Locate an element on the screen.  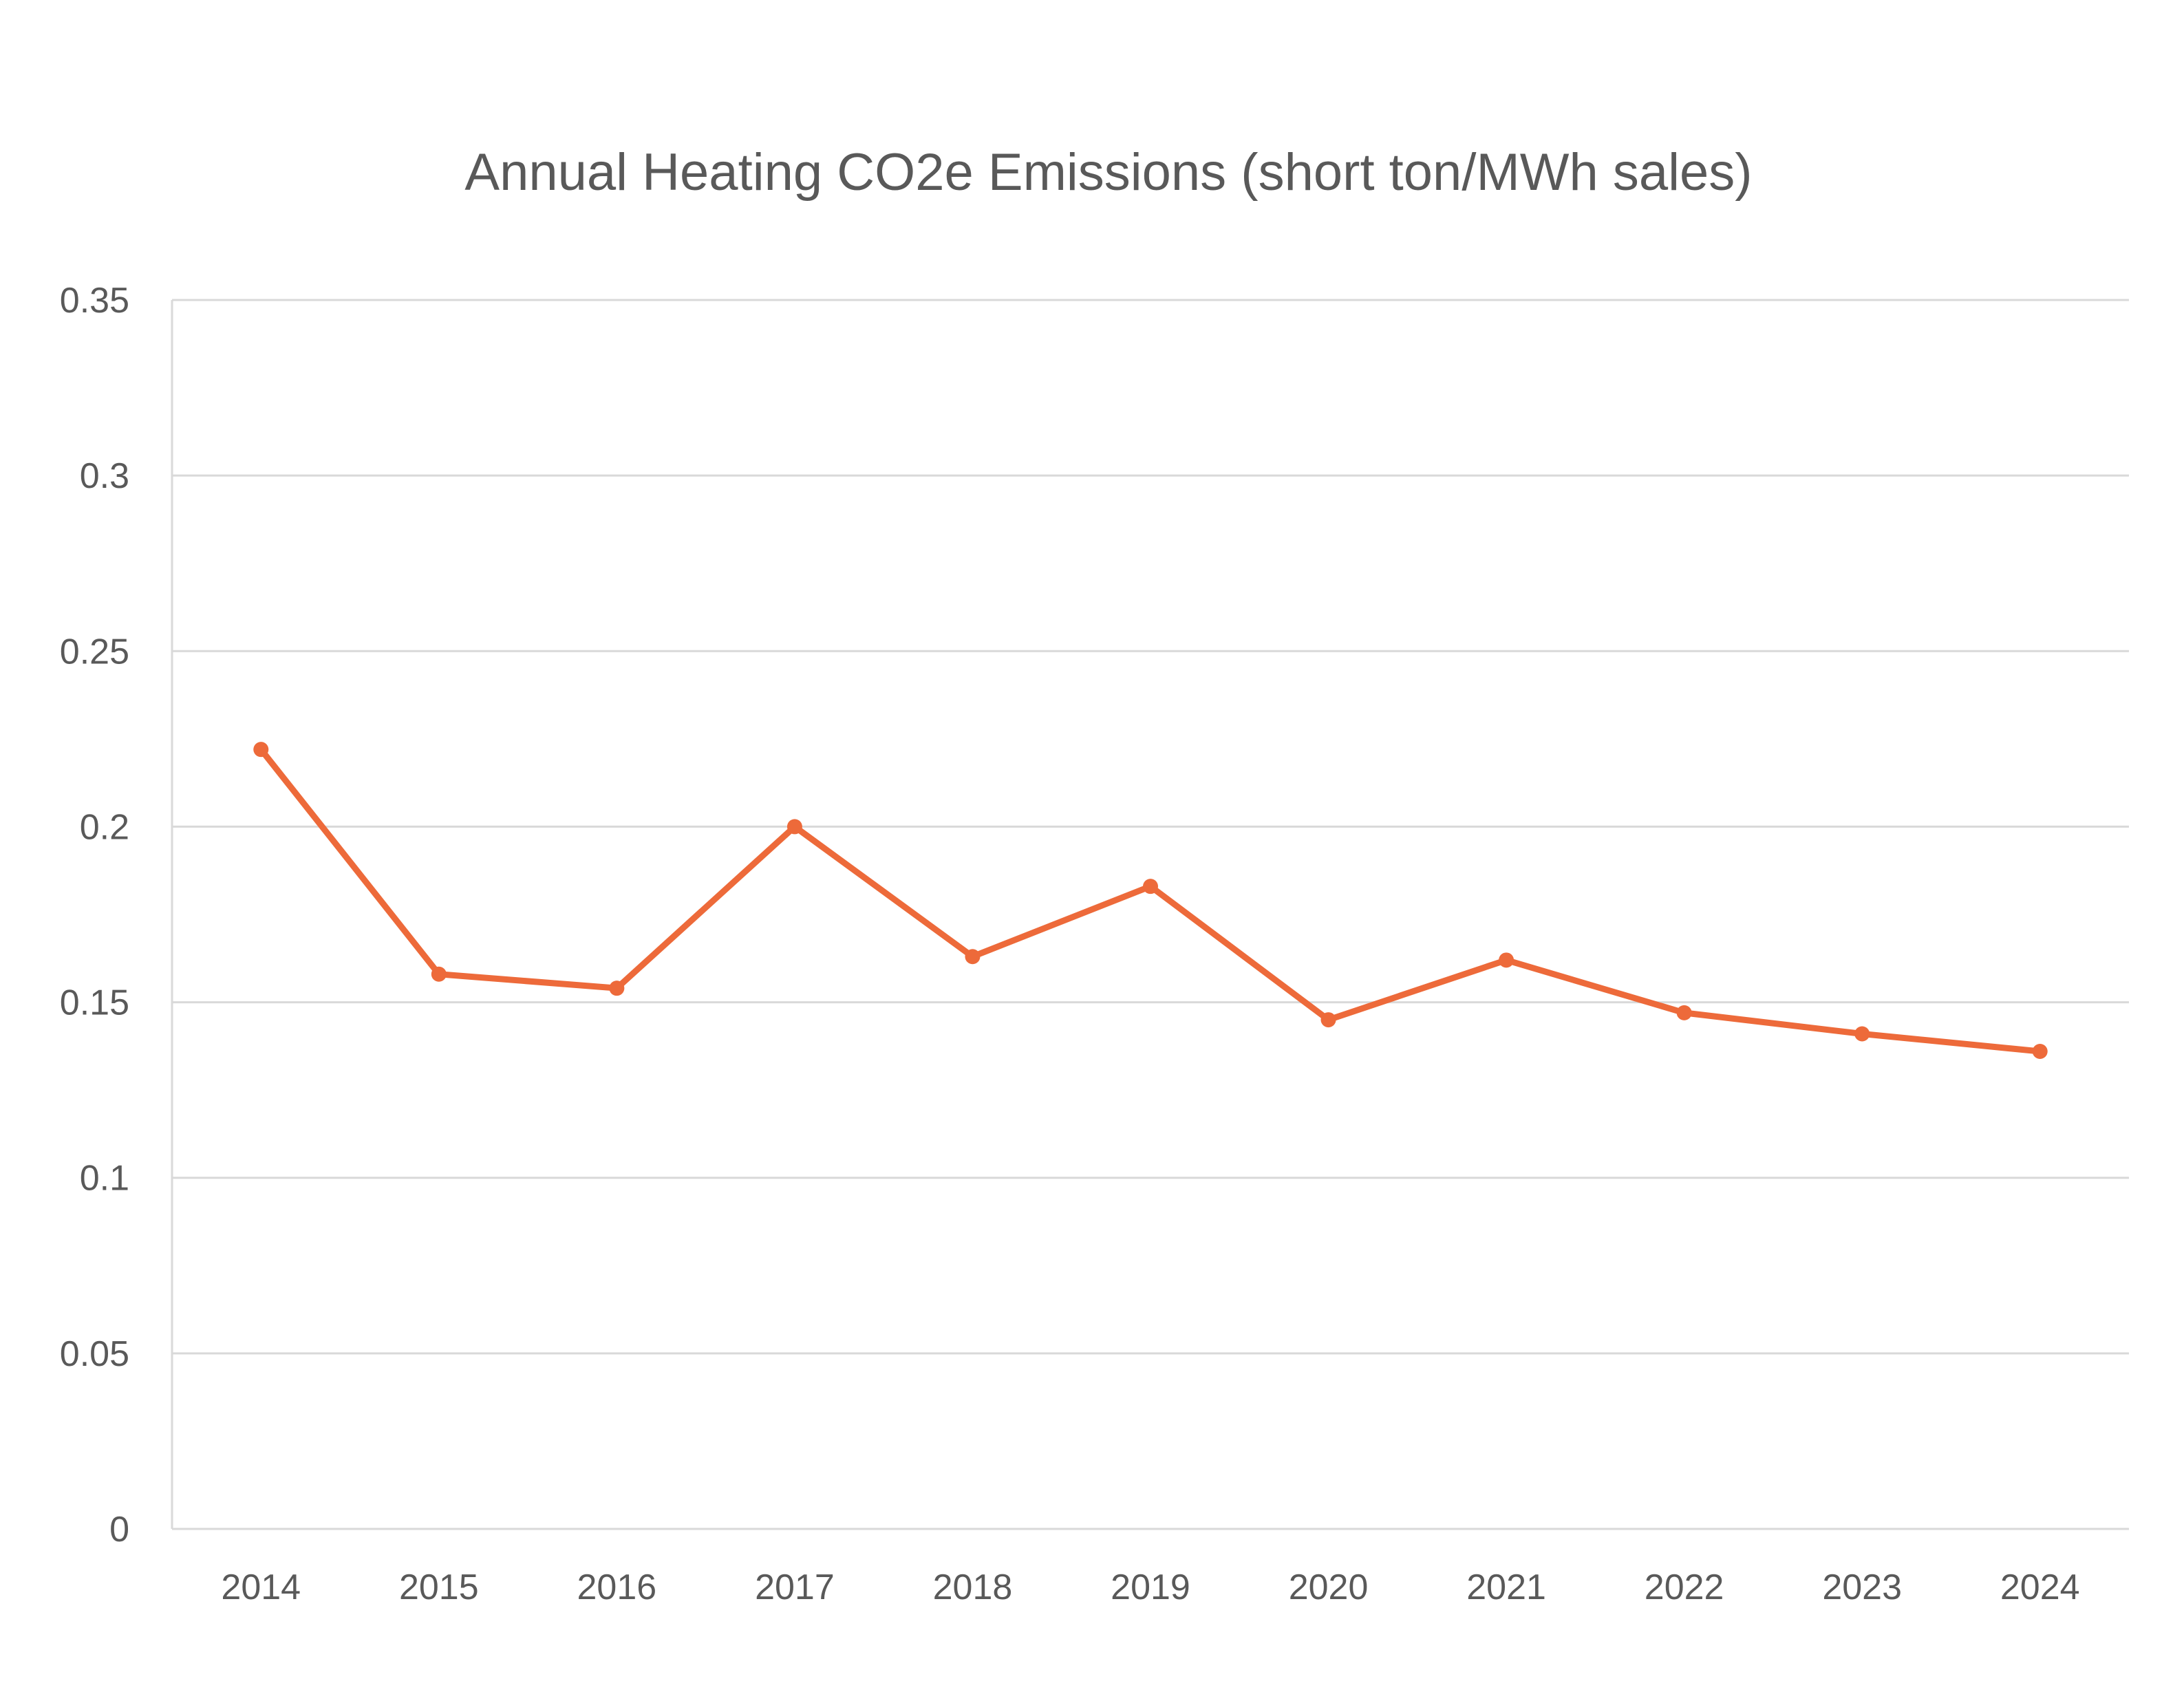
x-tick-label: 2017 is located at coordinates (795, 1587).